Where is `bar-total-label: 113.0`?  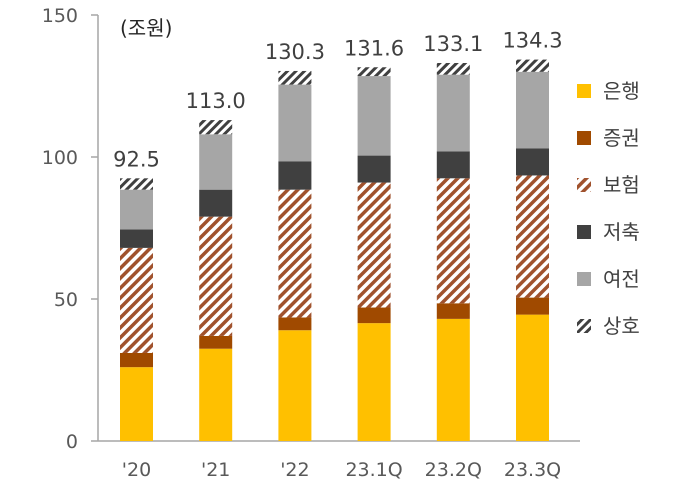
bar-total-label: 113.0 is located at coordinates (216, 101).